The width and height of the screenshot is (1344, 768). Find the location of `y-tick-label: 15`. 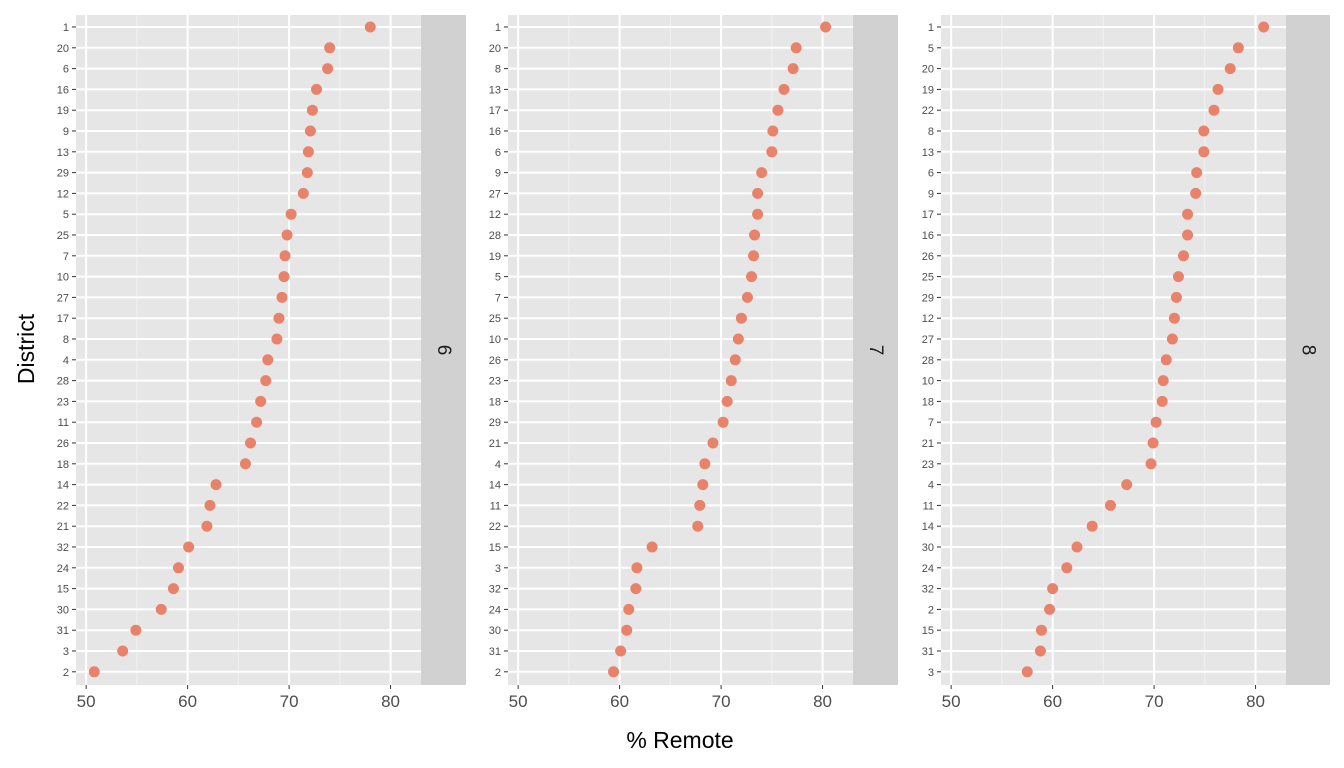

y-tick-label: 15 is located at coordinates (928, 631).